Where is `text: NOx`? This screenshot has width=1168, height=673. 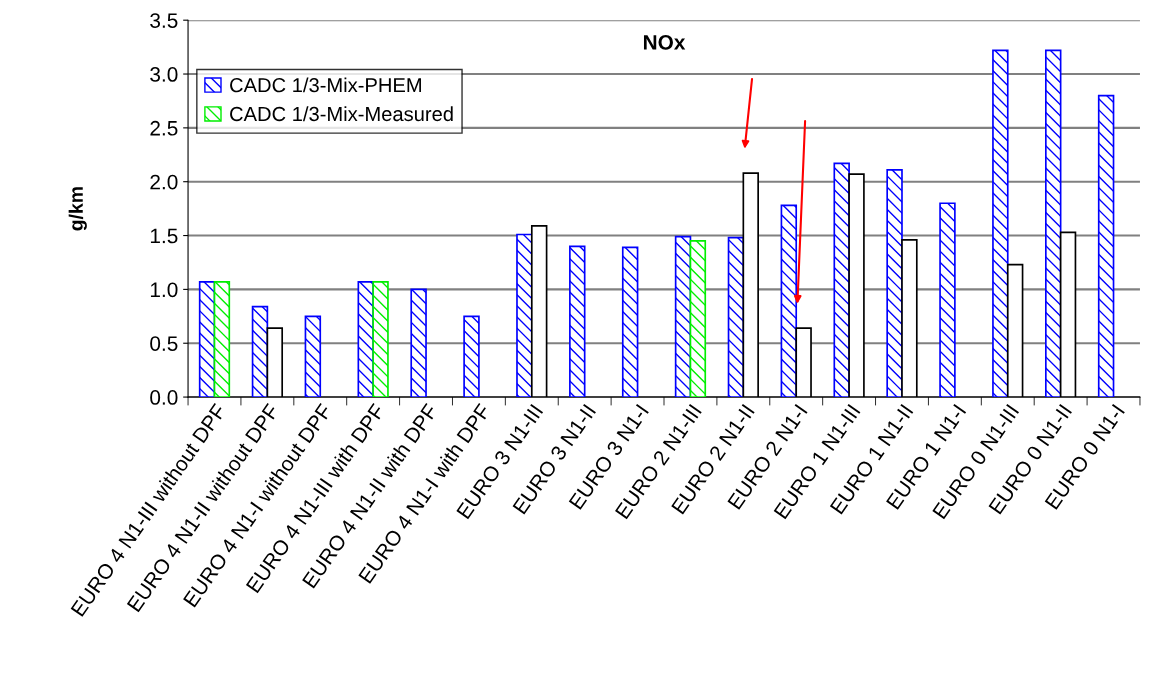 text: NOx is located at coordinates (664, 42).